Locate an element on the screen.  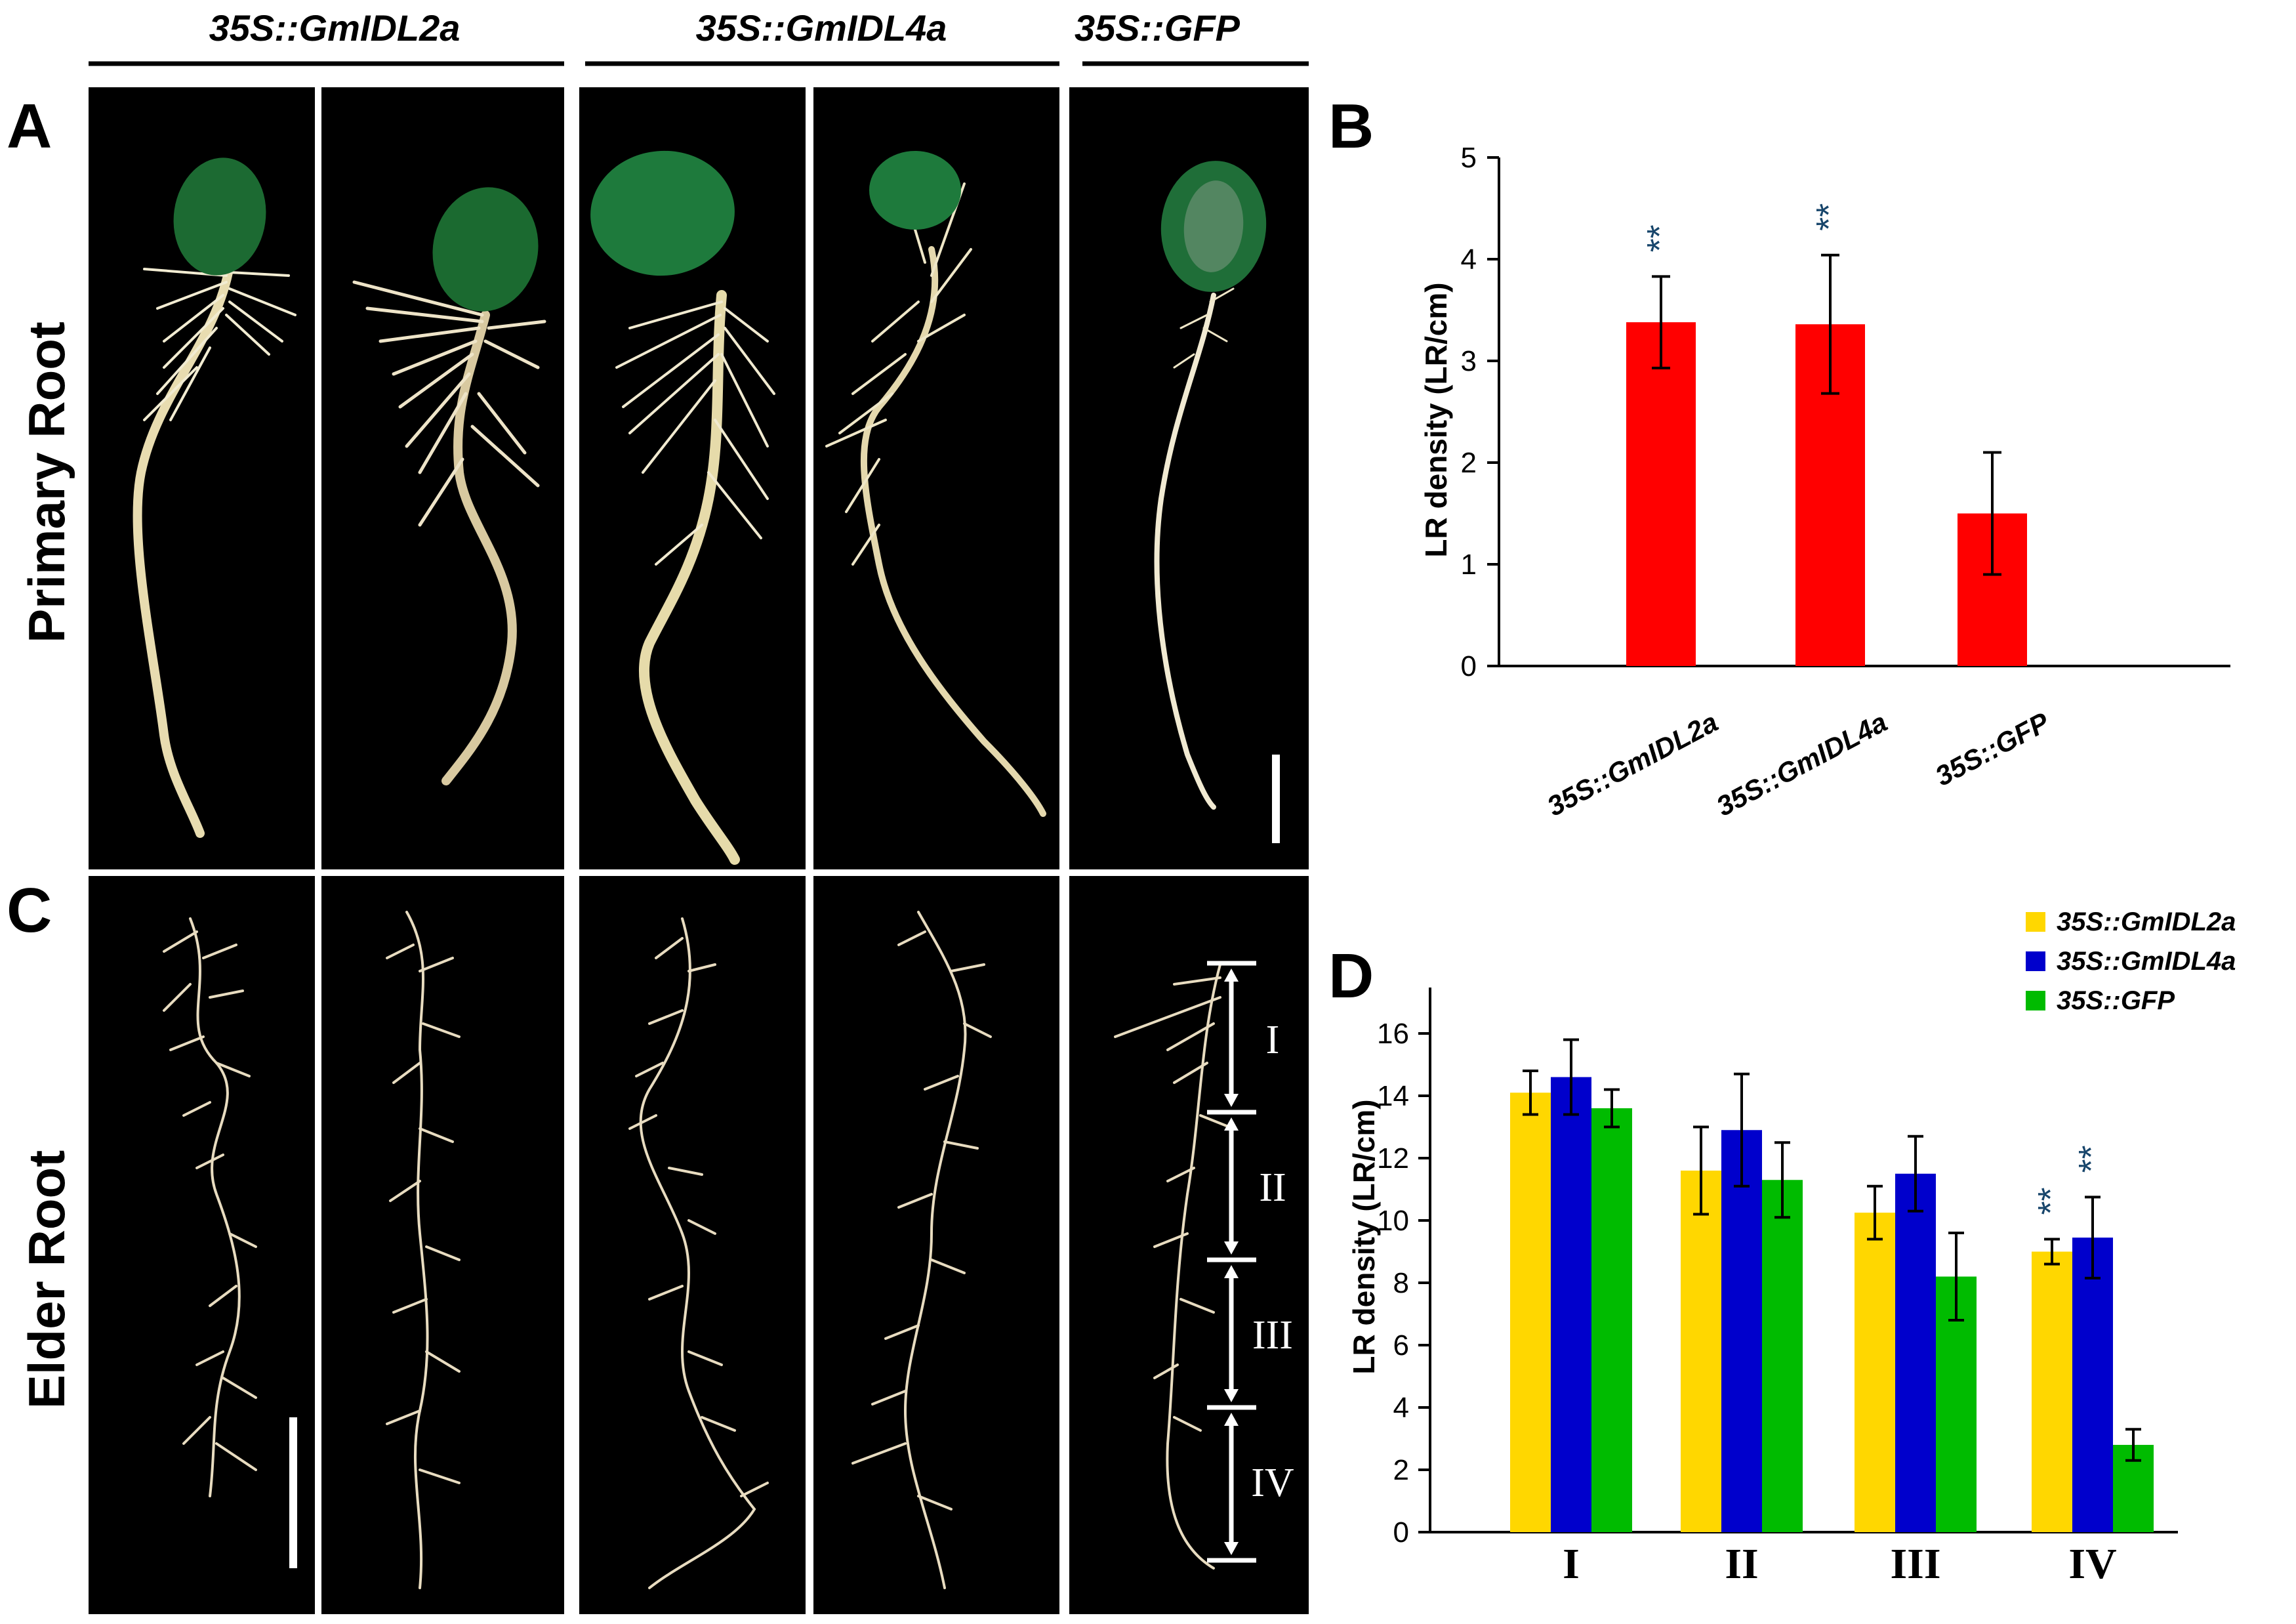
header-gmidl4a: 35S::GmIDL4a is located at coordinates (821, 28).